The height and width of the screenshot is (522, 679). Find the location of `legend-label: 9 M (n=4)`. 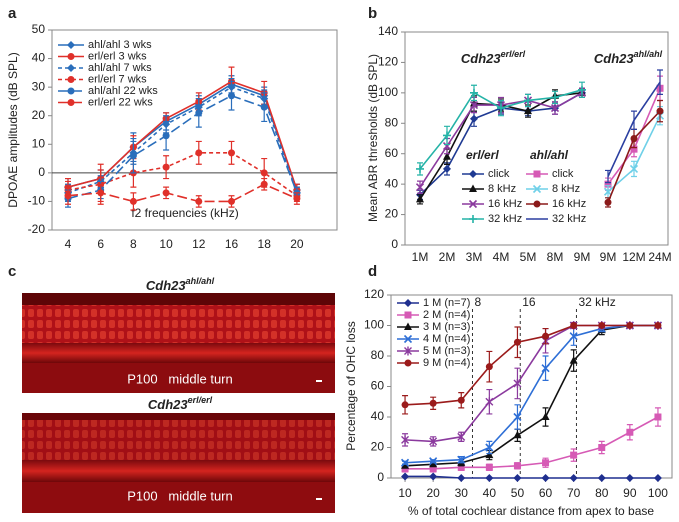

legend-label: 9 M (n=4) is located at coordinates (446, 363).